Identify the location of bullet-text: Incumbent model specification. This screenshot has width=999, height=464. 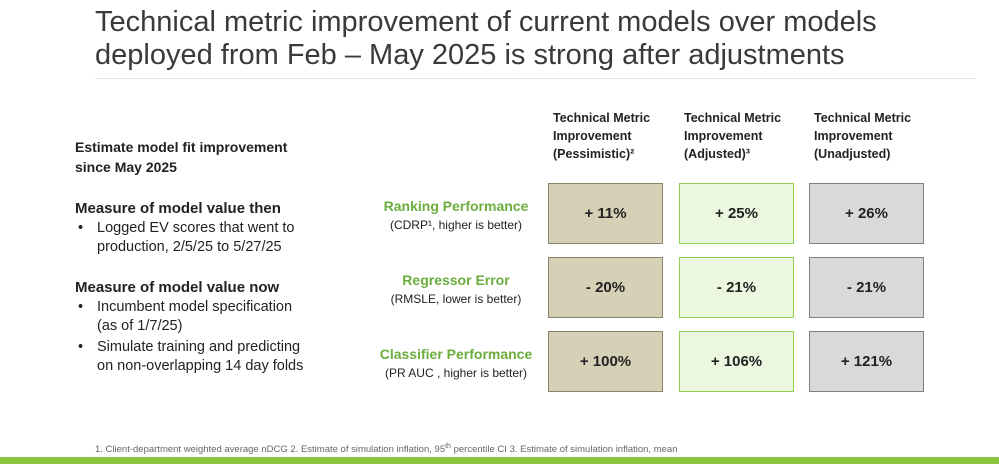
(195, 307).